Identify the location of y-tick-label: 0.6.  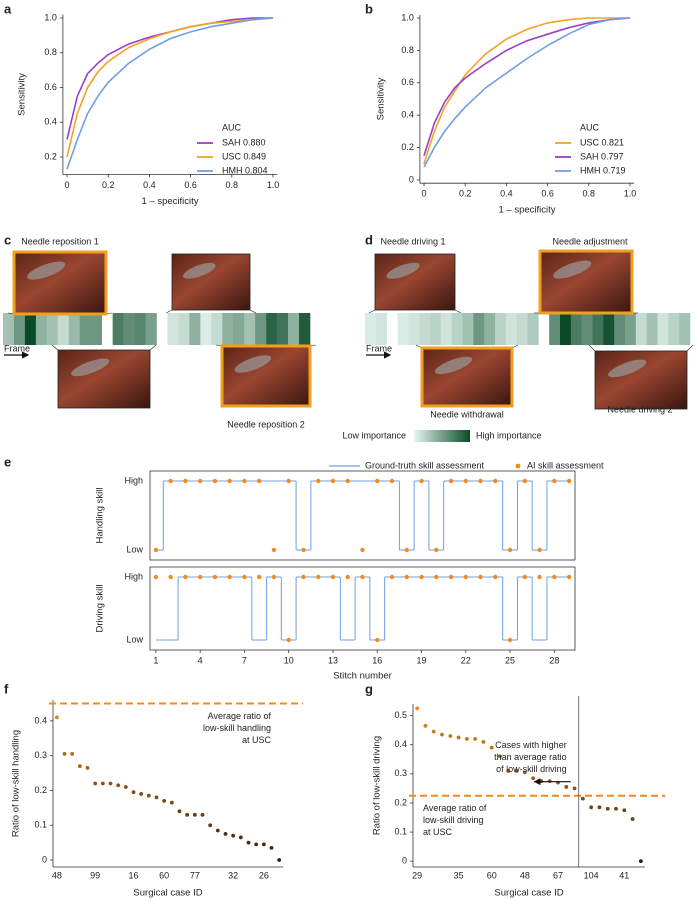
(50, 87).